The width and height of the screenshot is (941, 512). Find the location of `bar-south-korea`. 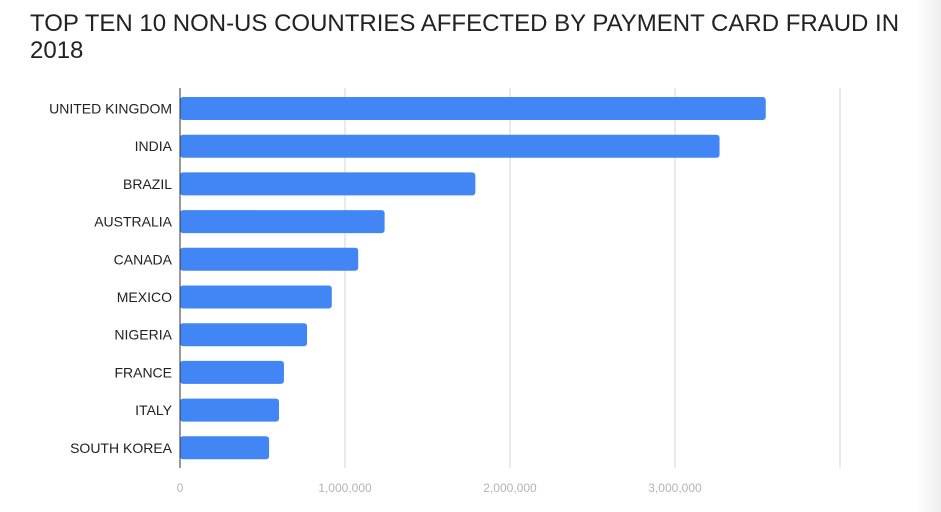

bar-south-korea is located at coordinates (225, 448).